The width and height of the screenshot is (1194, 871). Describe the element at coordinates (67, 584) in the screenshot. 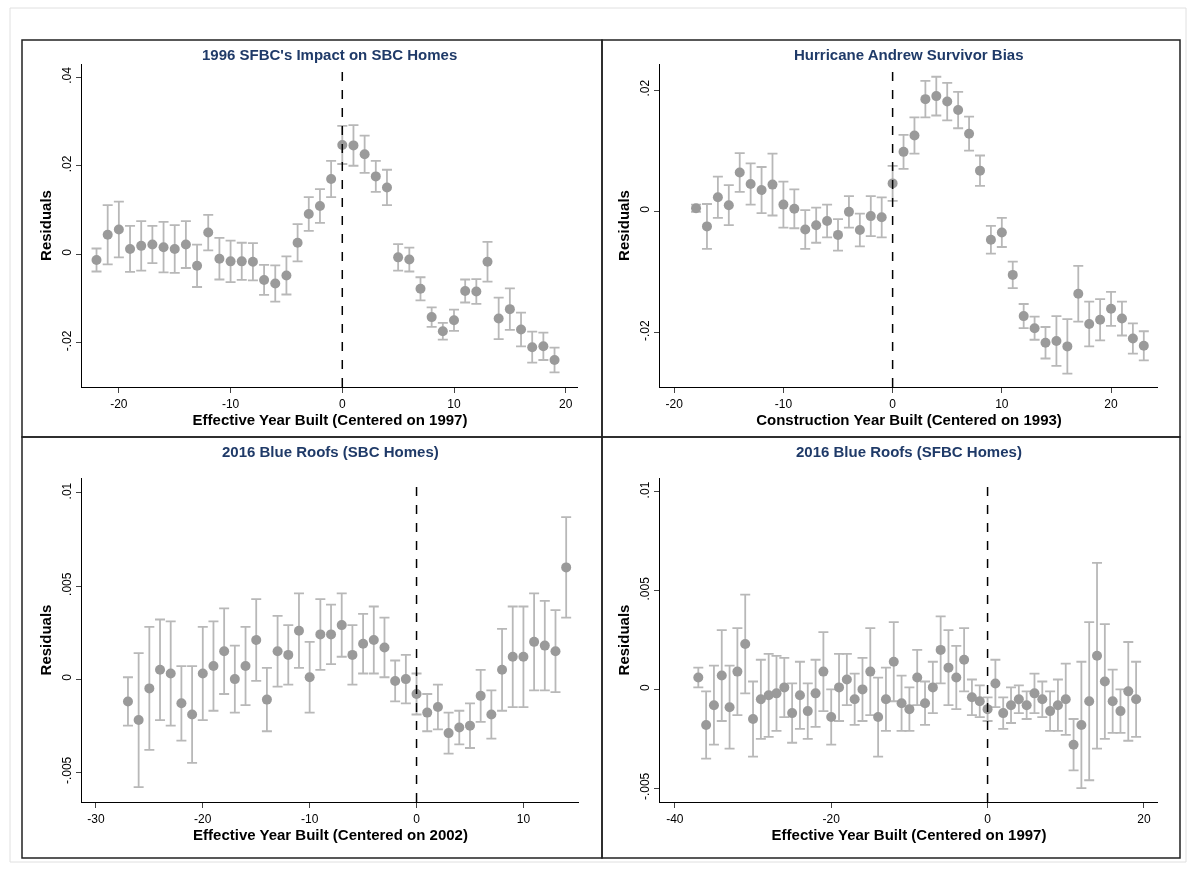

I see `y-tick-label: .005` at that location.